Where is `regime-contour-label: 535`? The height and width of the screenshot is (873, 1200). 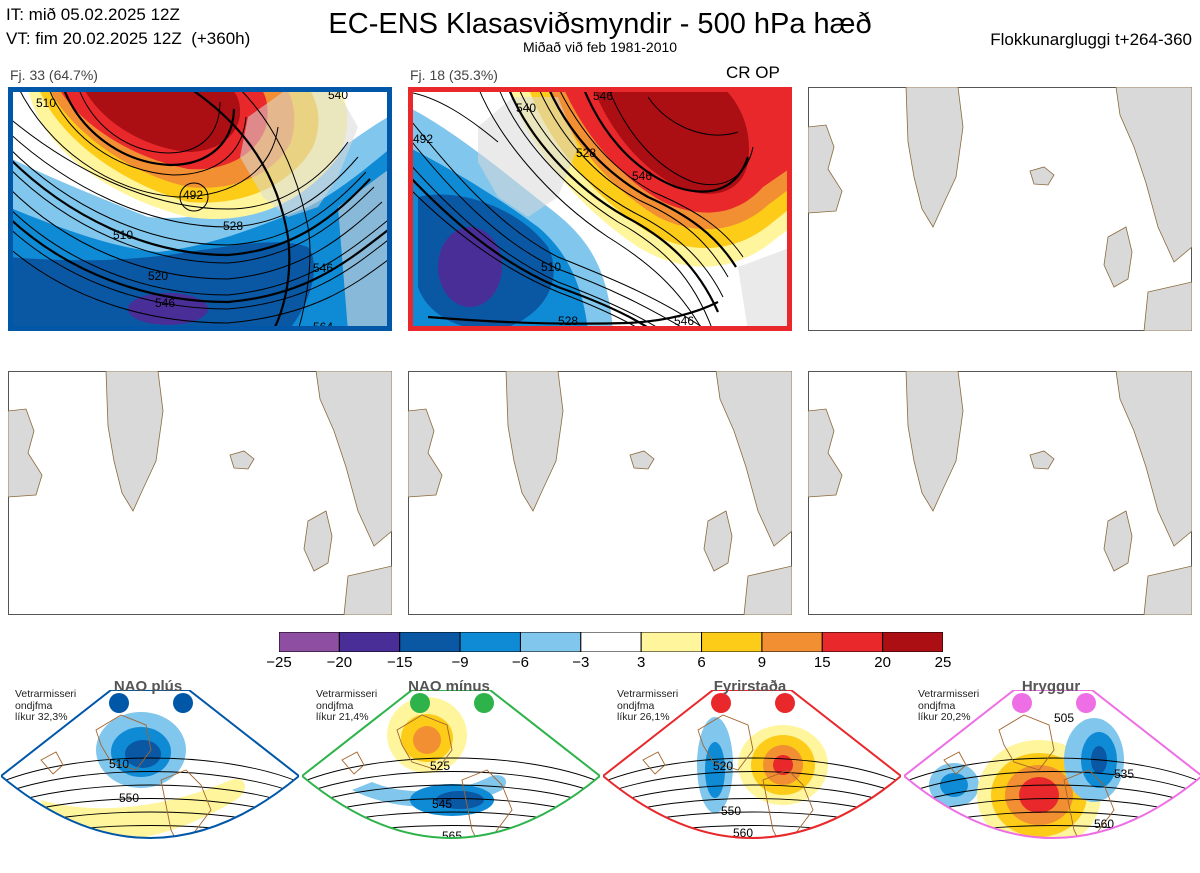
regime-contour-label: 535 is located at coordinates (1124, 774).